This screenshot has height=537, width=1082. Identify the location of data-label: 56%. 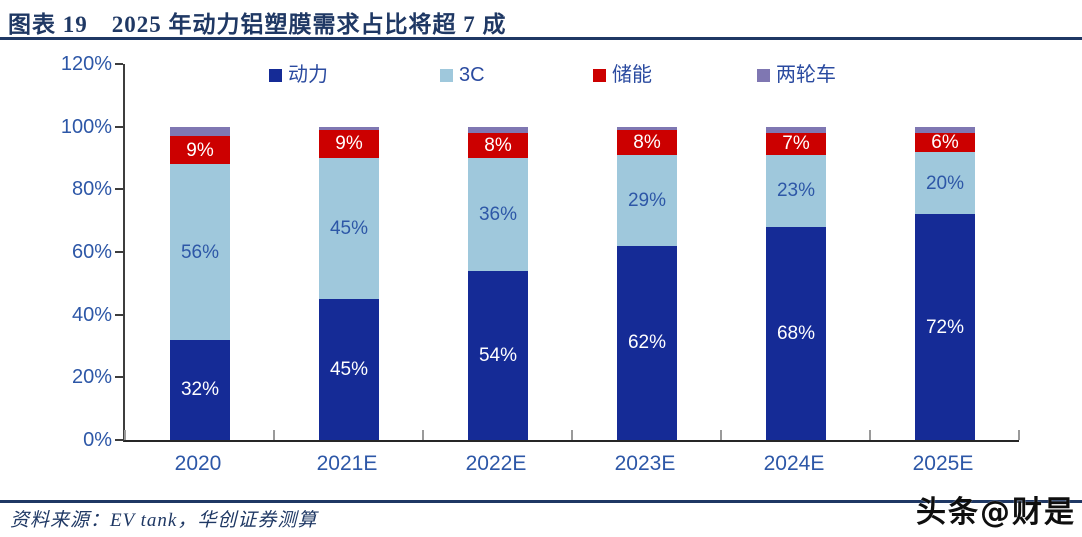
(200, 252).